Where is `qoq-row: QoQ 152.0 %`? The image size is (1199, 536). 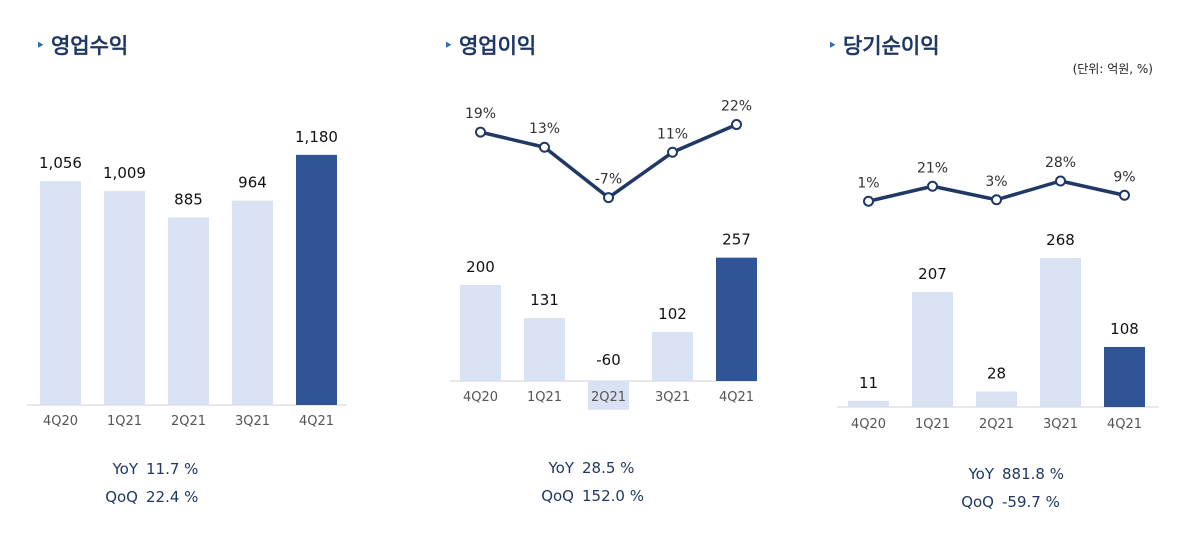
qoq-row: QoQ 152.0 % is located at coordinates (592, 496).